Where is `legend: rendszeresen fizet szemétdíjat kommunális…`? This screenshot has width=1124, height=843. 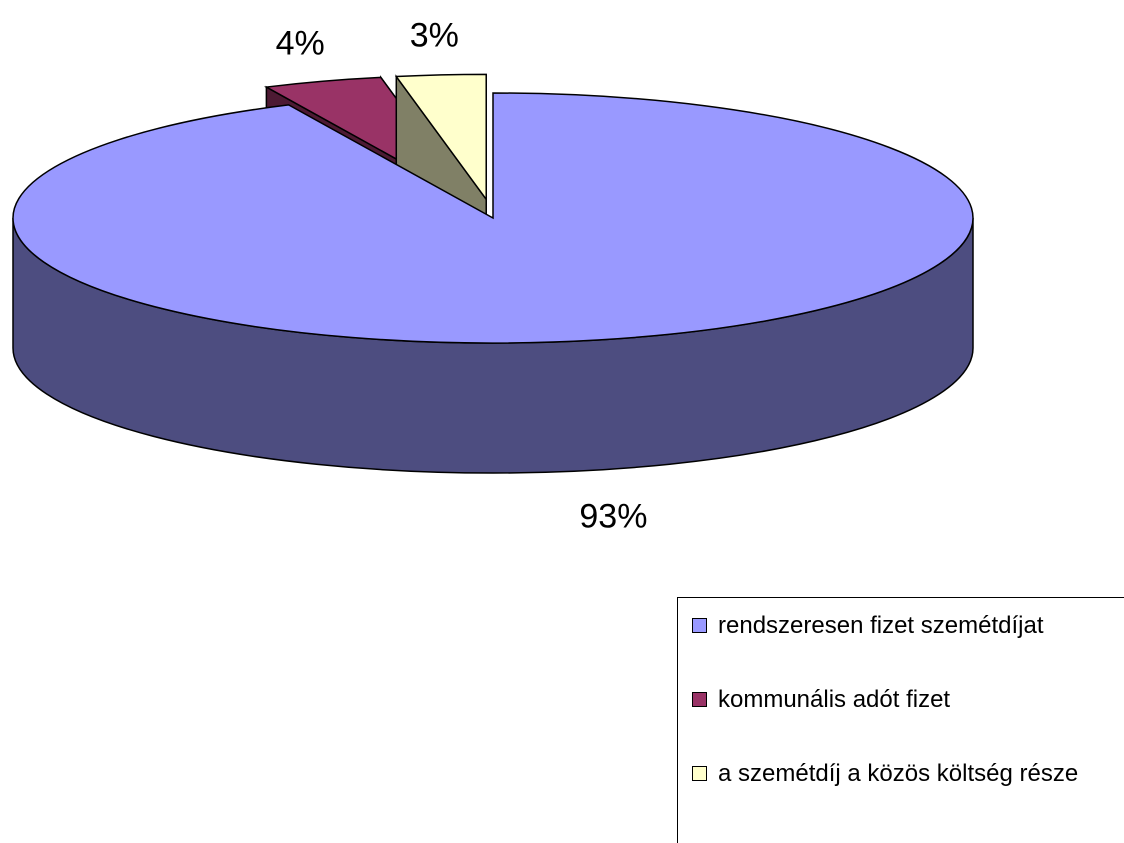 legend: rendszeresen fizet szemétdíjat kommunális… is located at coordinates (900, 720).